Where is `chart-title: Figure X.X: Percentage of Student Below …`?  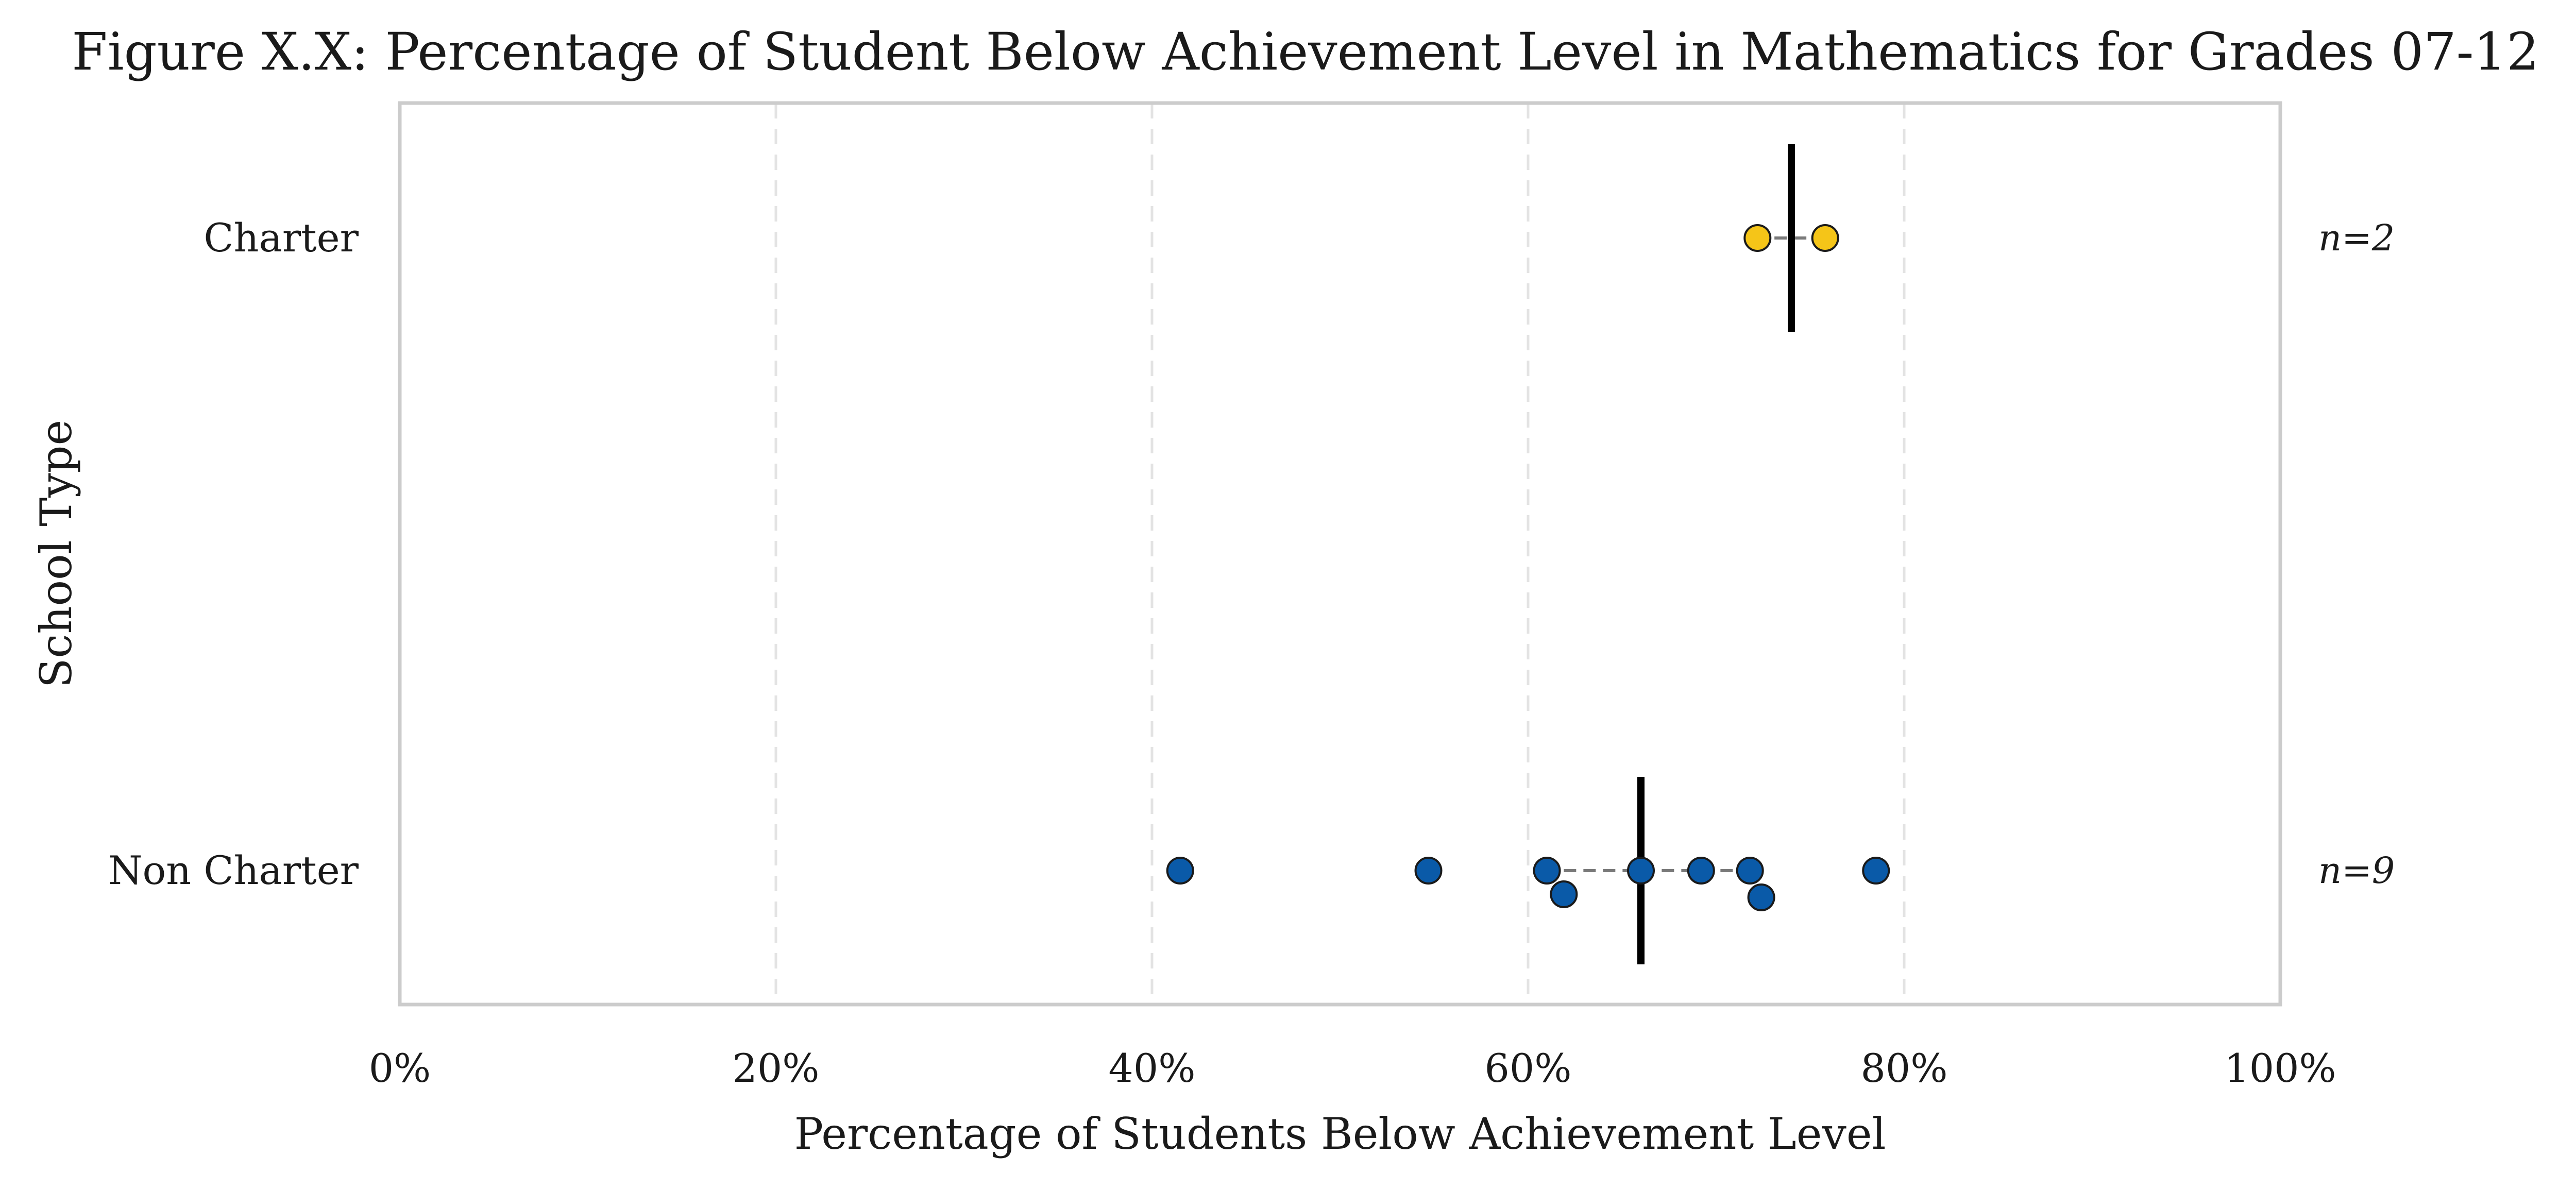 chart-title: Figure X.X: Percentage of Student Below … is located at coordinates (1305, 52).